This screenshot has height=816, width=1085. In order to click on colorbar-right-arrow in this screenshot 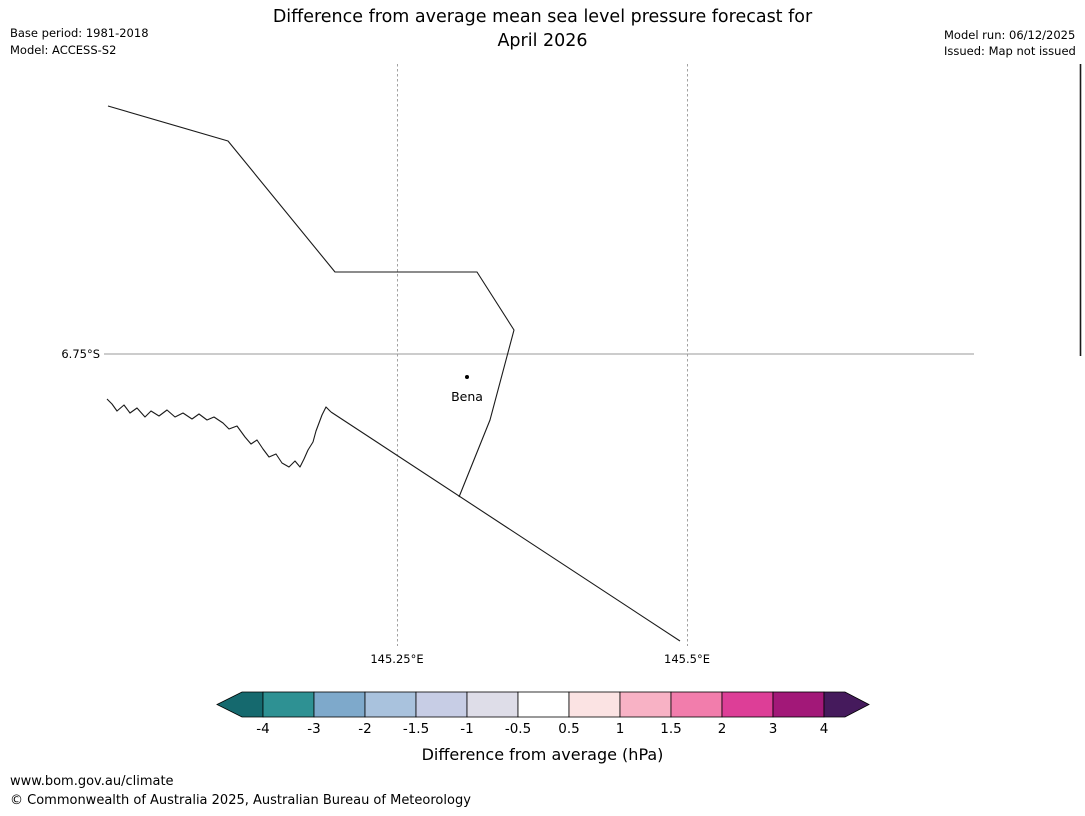, I will do `click(846, 704)`.